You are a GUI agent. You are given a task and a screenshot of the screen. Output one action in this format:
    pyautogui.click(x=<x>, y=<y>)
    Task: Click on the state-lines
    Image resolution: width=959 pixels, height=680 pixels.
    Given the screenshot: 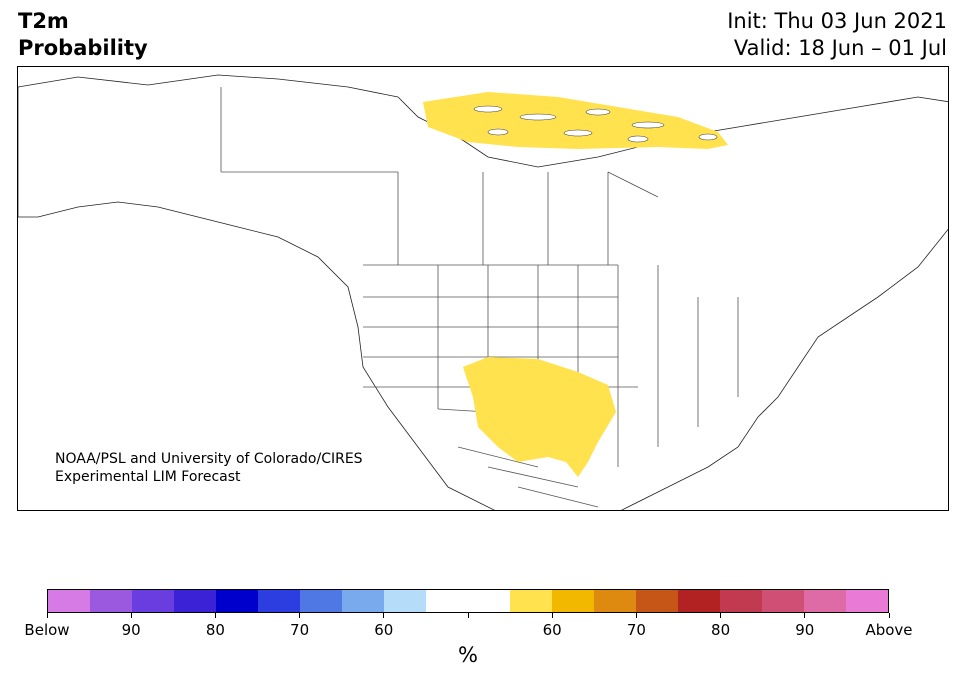 What is the action you would take?
    pyautogui.click(x=551, y=366)
    